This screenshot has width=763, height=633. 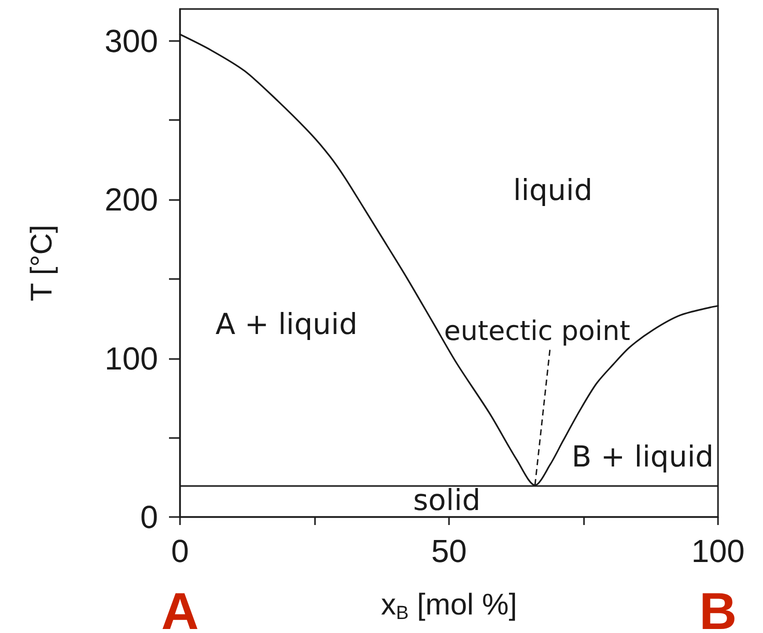 I want to click on y-tick-label: 0, so click(x=149, y=517).